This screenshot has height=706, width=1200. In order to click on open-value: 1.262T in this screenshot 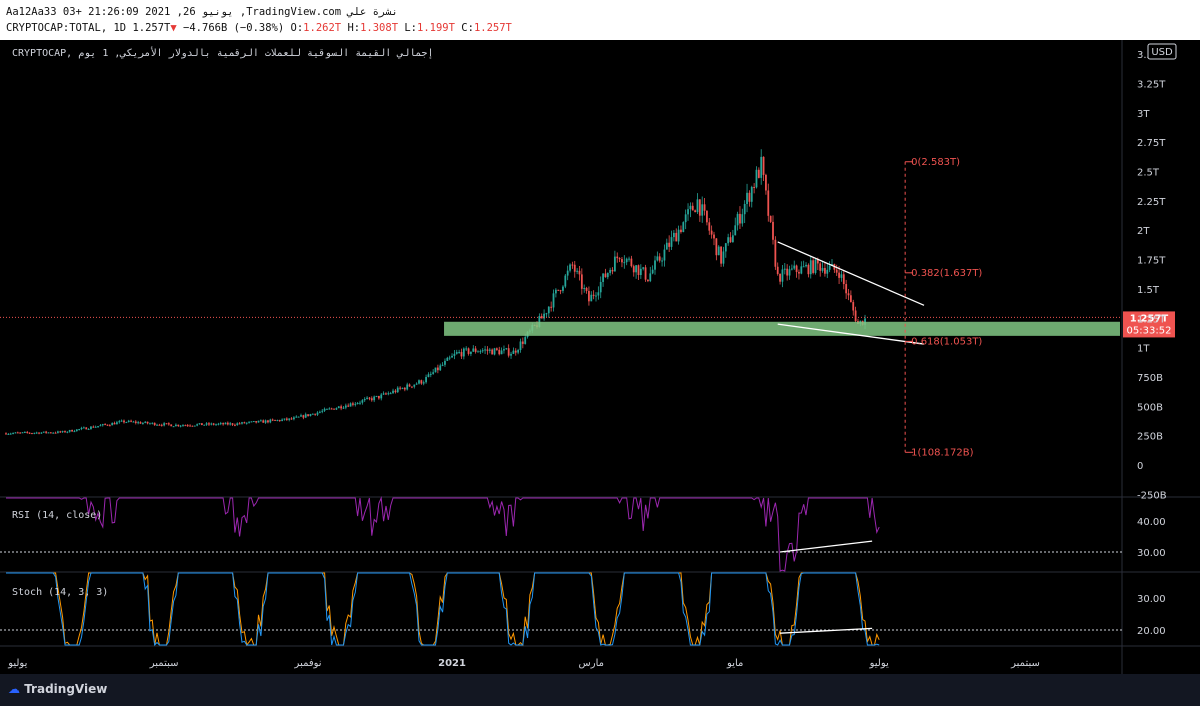, I will do `click(322, 28)`.